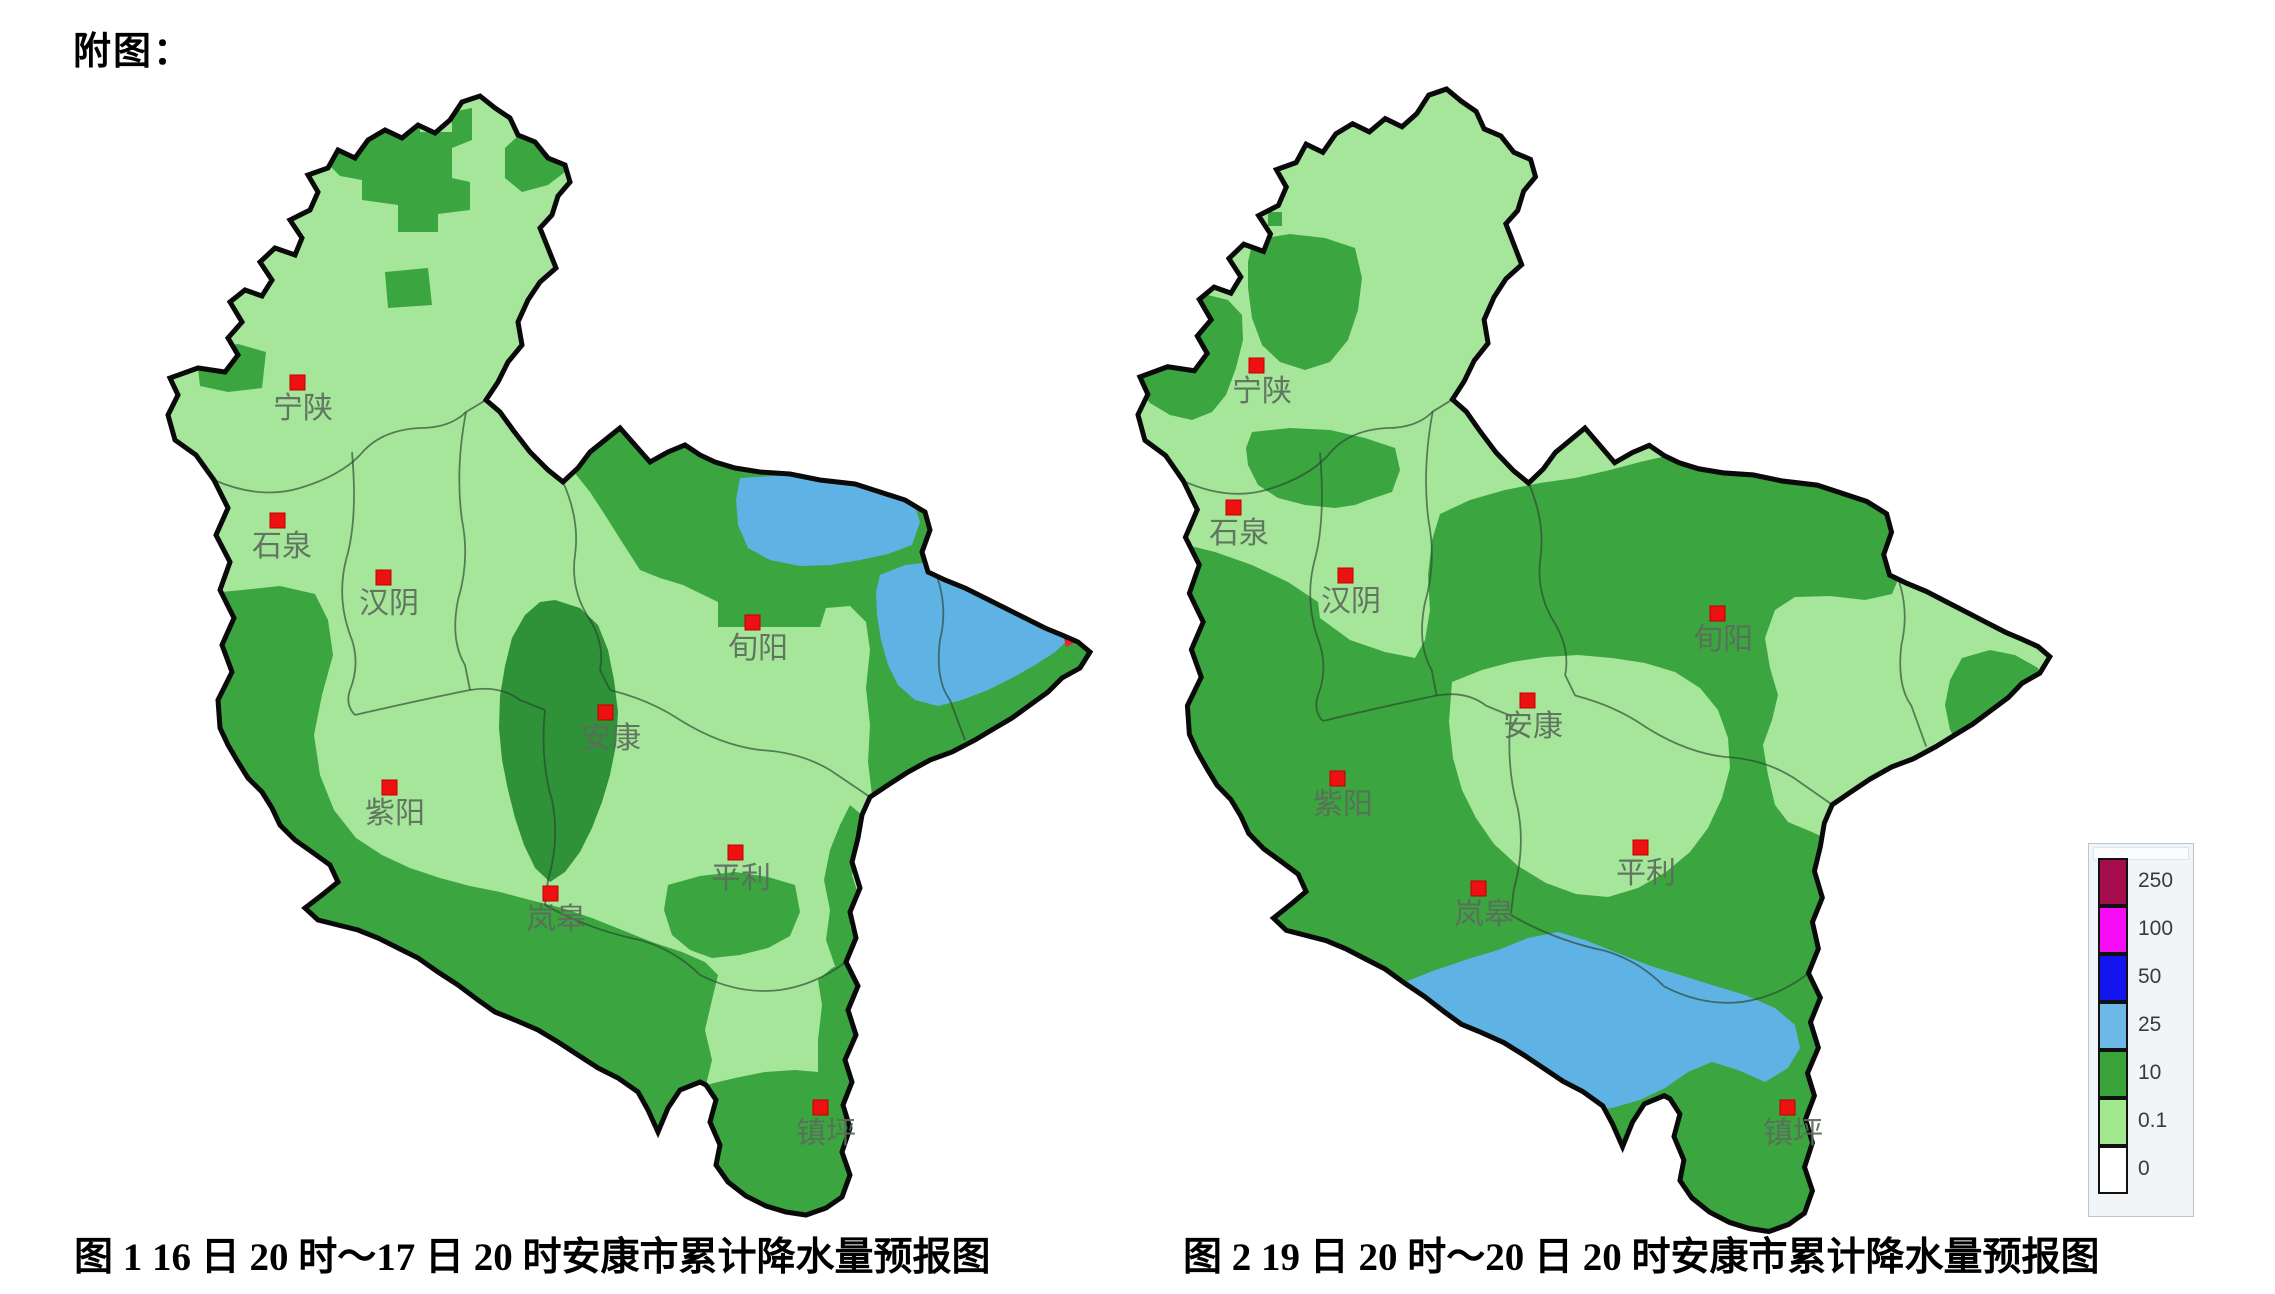 This screenshot has width=2275, height=1294. What do you see at coordinates (2150, 1024) in the screenshot?
I see `legend-value: 25` at bounding box center [2150, 1024].